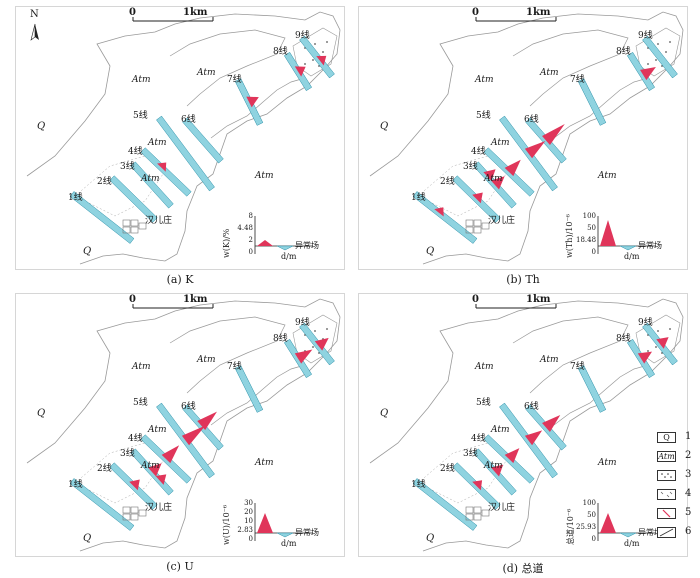  What do you see at coordinates (591, 515) in the screenshot?
I see `tick-label: 50` at bounding box center [591, 515].